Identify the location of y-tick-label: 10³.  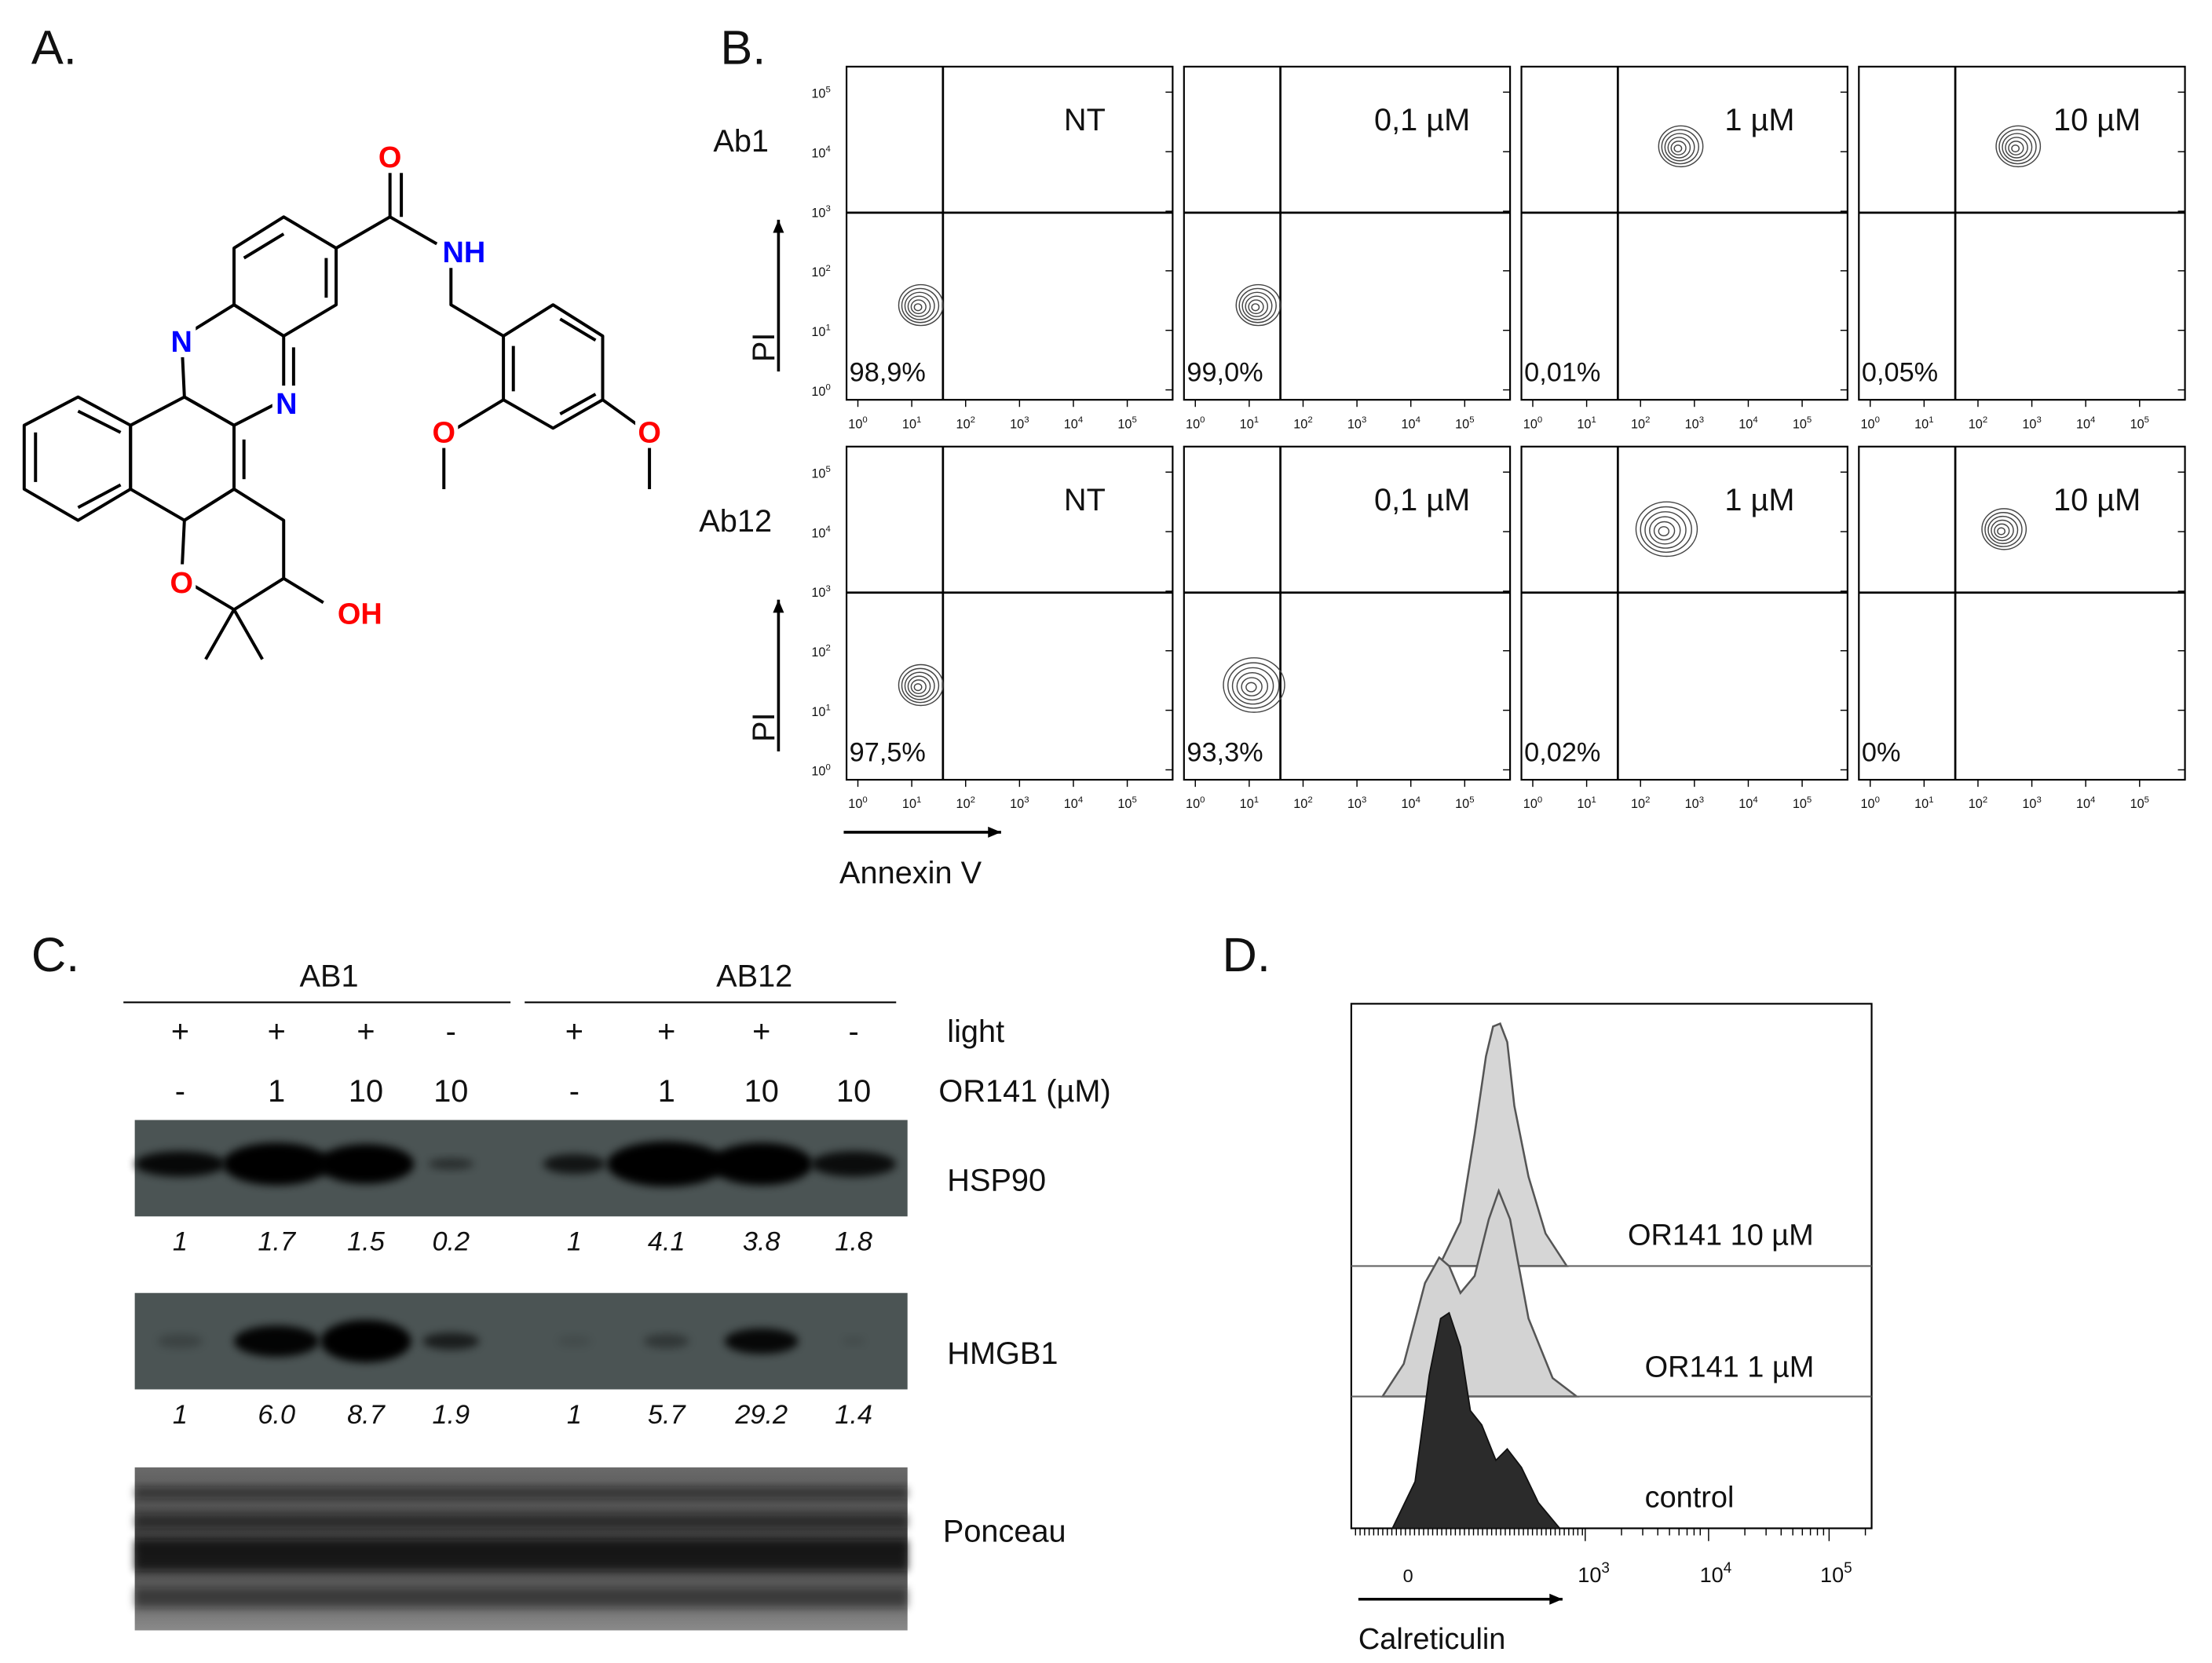
(821, 592).